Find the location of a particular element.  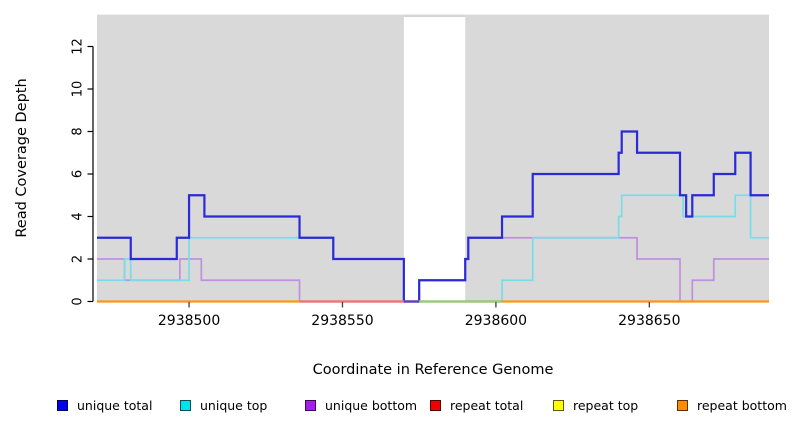

legend-swatch-unique-total is located at coordinates (62, 405).